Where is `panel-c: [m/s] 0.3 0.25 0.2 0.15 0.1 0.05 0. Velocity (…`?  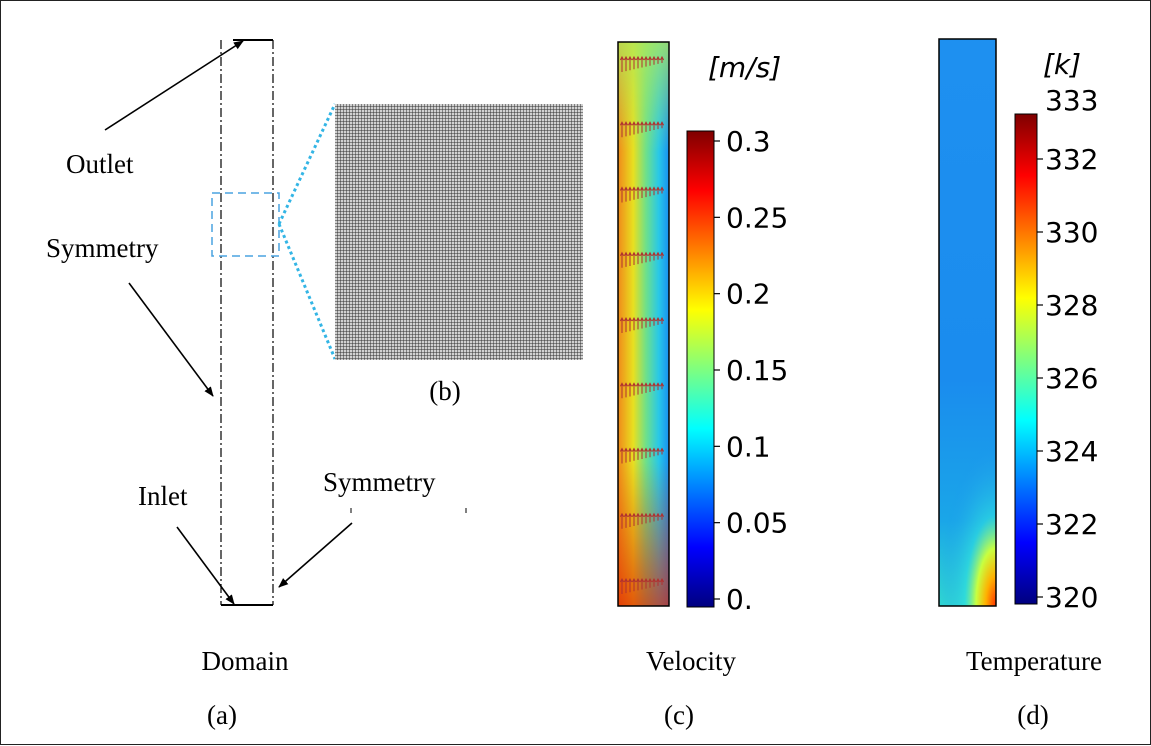 panel-c: [m/s] 0.3 0.25 0.2 0.15 0.1 0.05 0. Velocity (… is located at coordinates (702, 385).